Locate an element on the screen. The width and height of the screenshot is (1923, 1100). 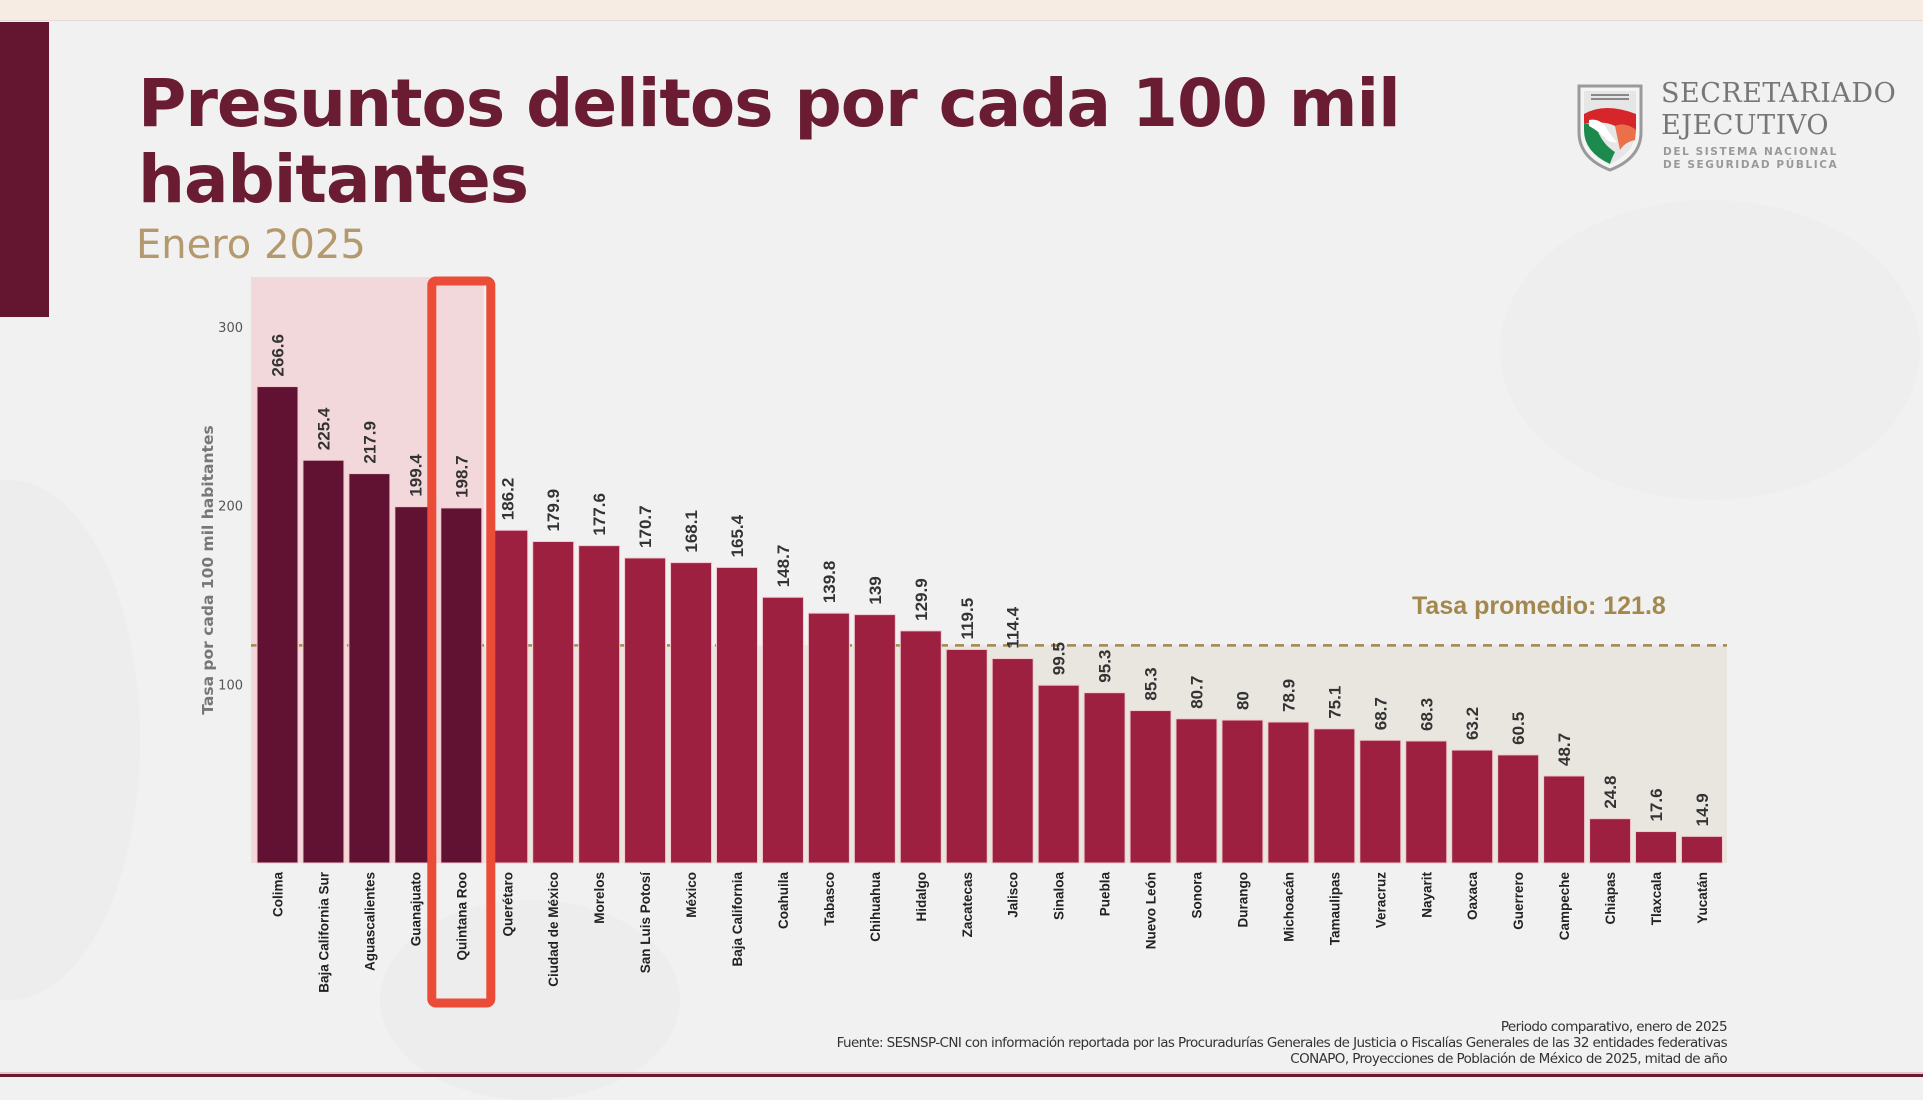
bar-coahuila is located at coordinates (782, 730).